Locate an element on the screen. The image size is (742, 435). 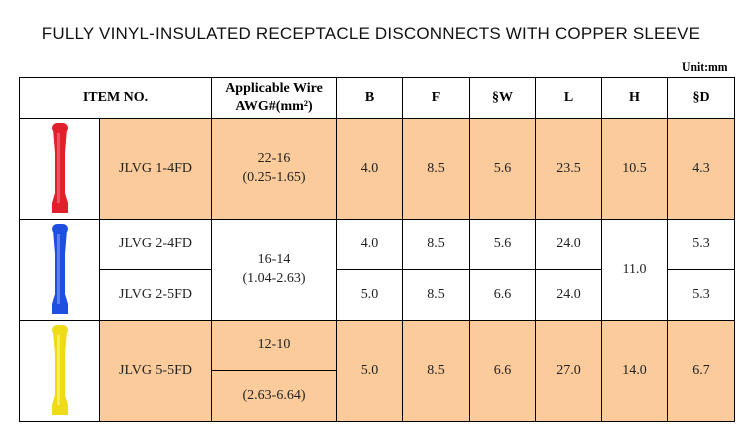
header-l: L is located at coordinates (568, 98).